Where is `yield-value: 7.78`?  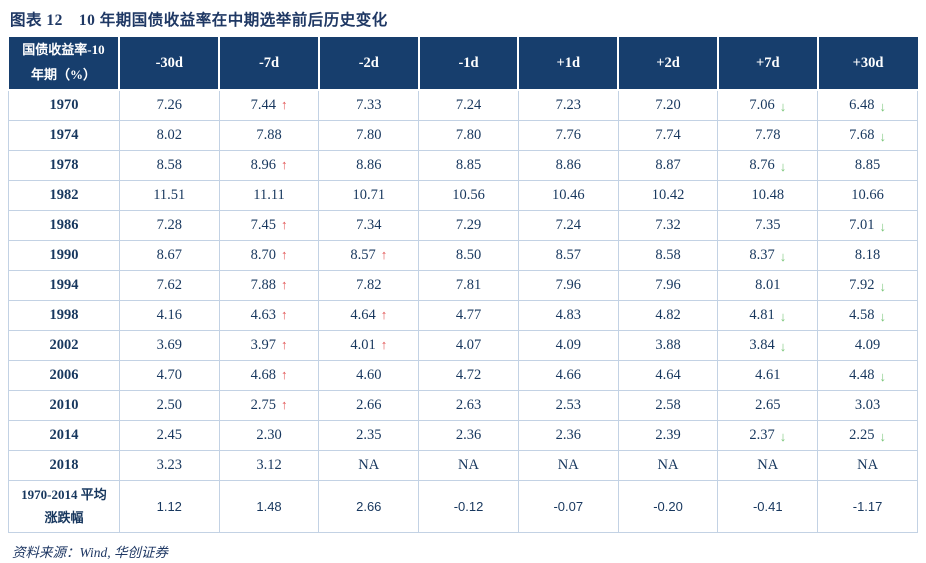 yield-value: 7.78 is located at coordinates (768, 134).